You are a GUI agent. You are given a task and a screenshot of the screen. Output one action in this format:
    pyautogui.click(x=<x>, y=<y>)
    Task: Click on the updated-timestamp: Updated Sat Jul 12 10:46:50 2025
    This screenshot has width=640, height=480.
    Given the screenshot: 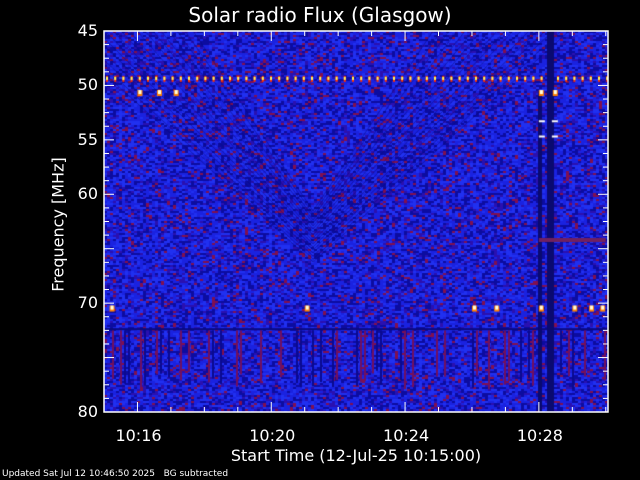 What is the action you would take?
    pyautogui.click(x=79, y=474)
    